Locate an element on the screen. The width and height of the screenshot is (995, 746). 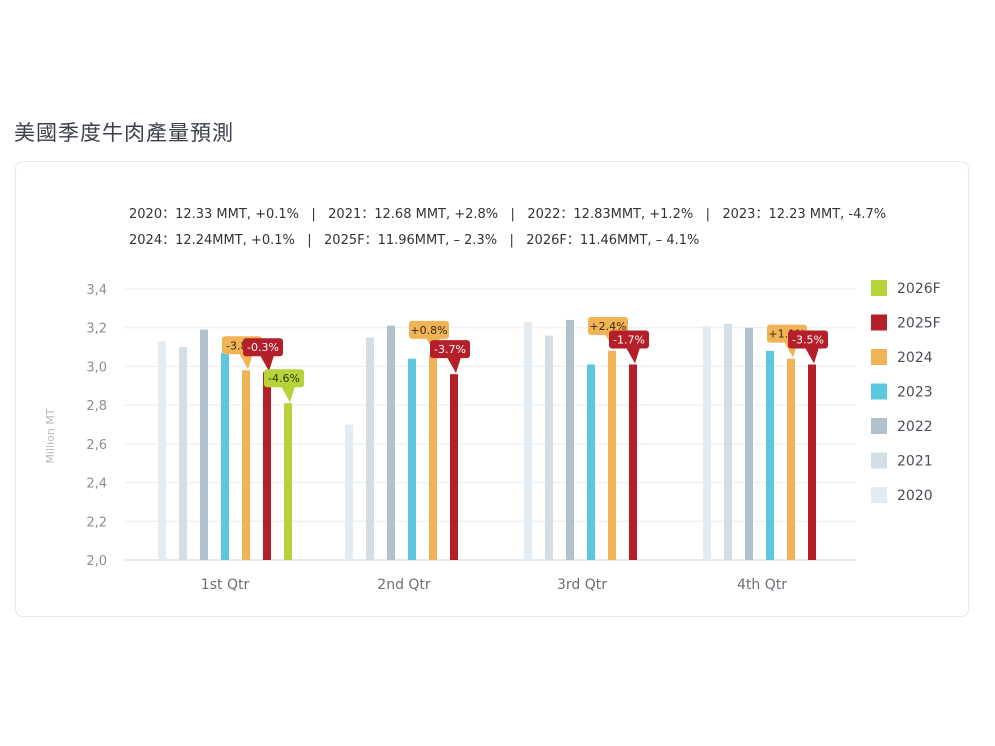
bar-2021-1st-Qtr is located at coordinates (183, 453).